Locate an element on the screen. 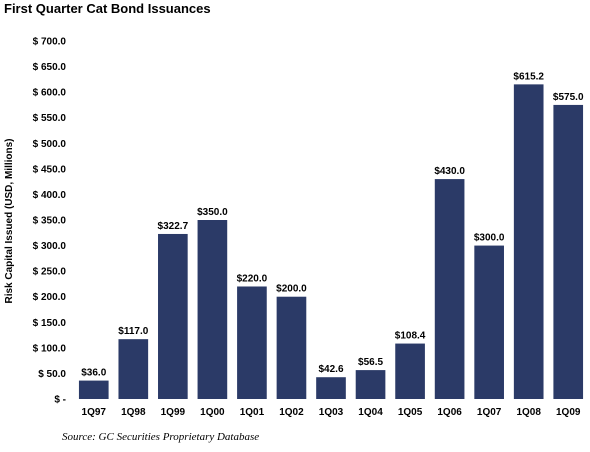 Image resolution: width=590 pixels, height=452 pixels. data-label: $322.7 is located at coordinates (173, 226).